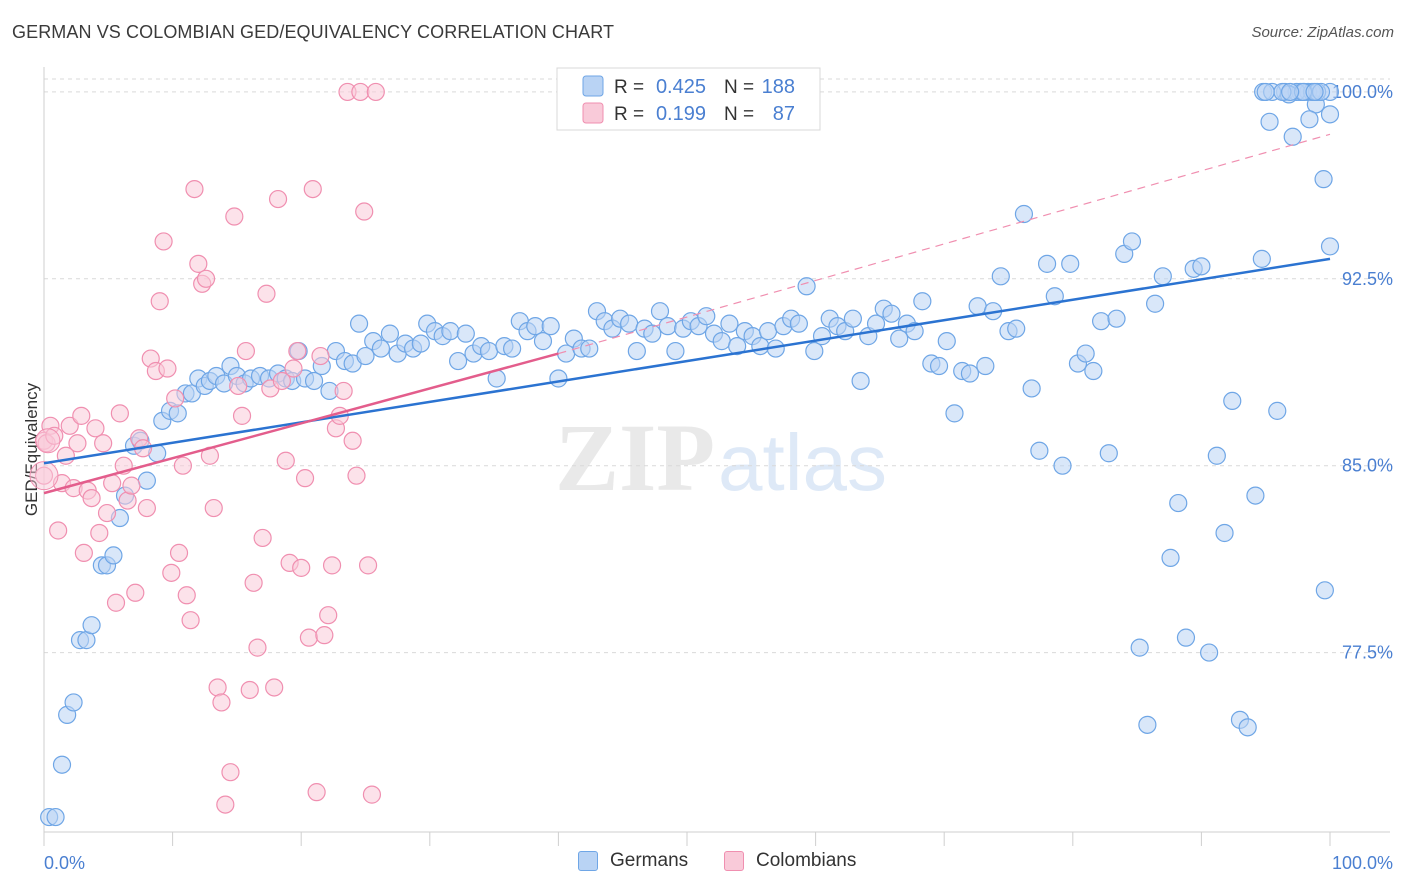 The width and height of the screenshot is (1406, 892). What do you see at coordinates (48, 441) in the screenshot?
I see `colombian-point-cluster` at bounding box center [48, 441].